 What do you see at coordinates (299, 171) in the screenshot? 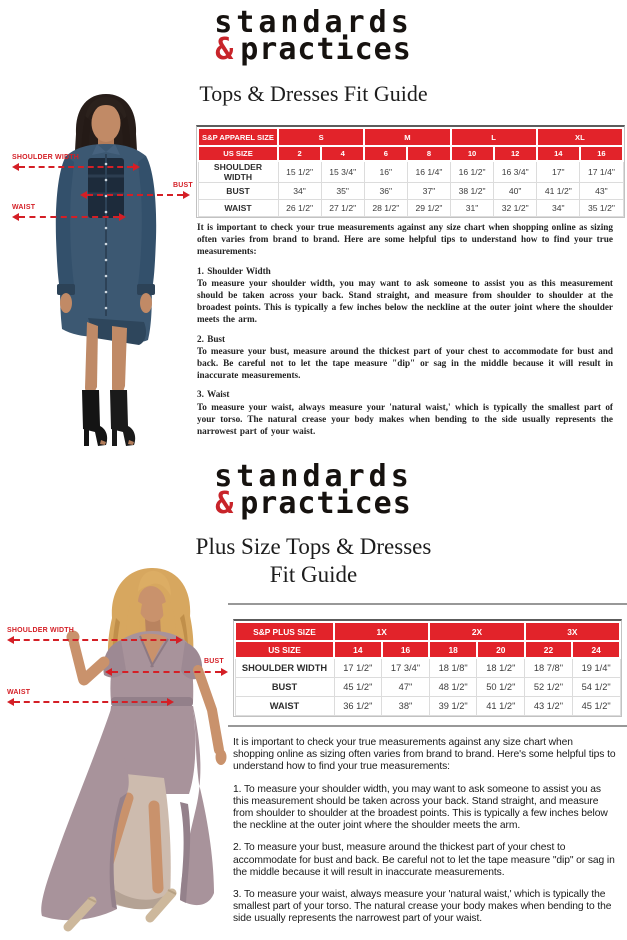
I see `measurement-value: 15 1/2"` at bounding box center [299, 171].